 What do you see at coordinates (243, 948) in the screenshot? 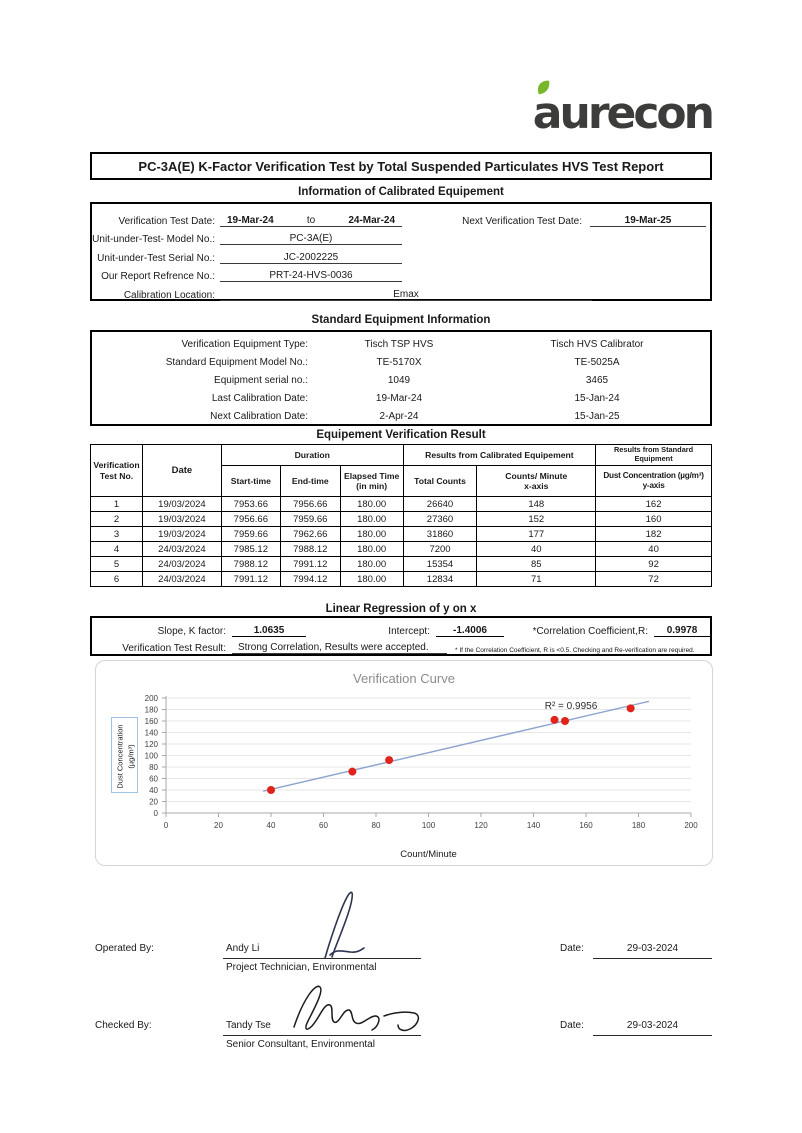
I see `operated-name: Andy Li` at bounding box center [243, 948].